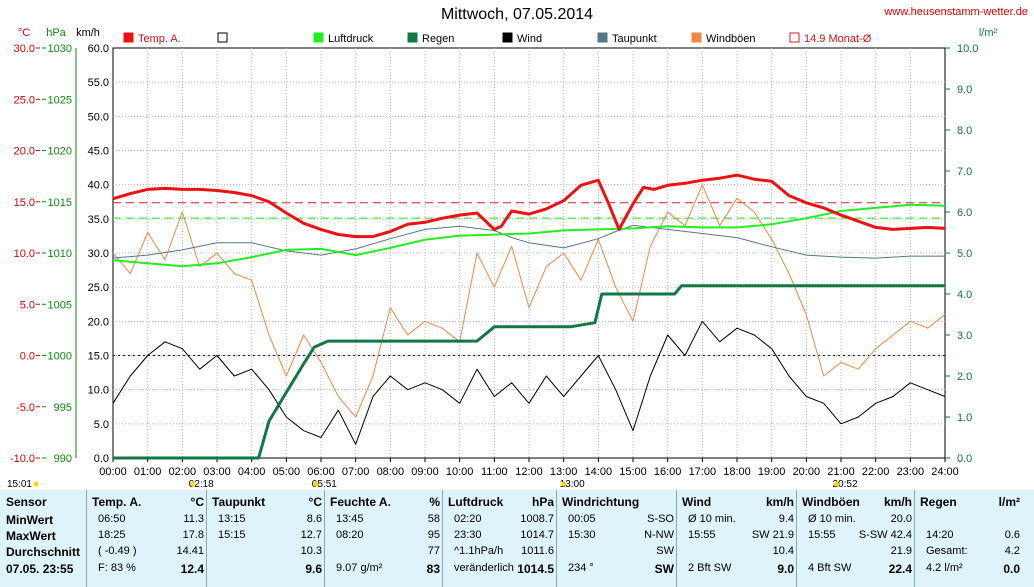 The height and width of the screenshot is (587, 1034). Describe the element at coordinates (98, 220) in the screenshot. I see `wind-tick-label: 35.0` at that location.